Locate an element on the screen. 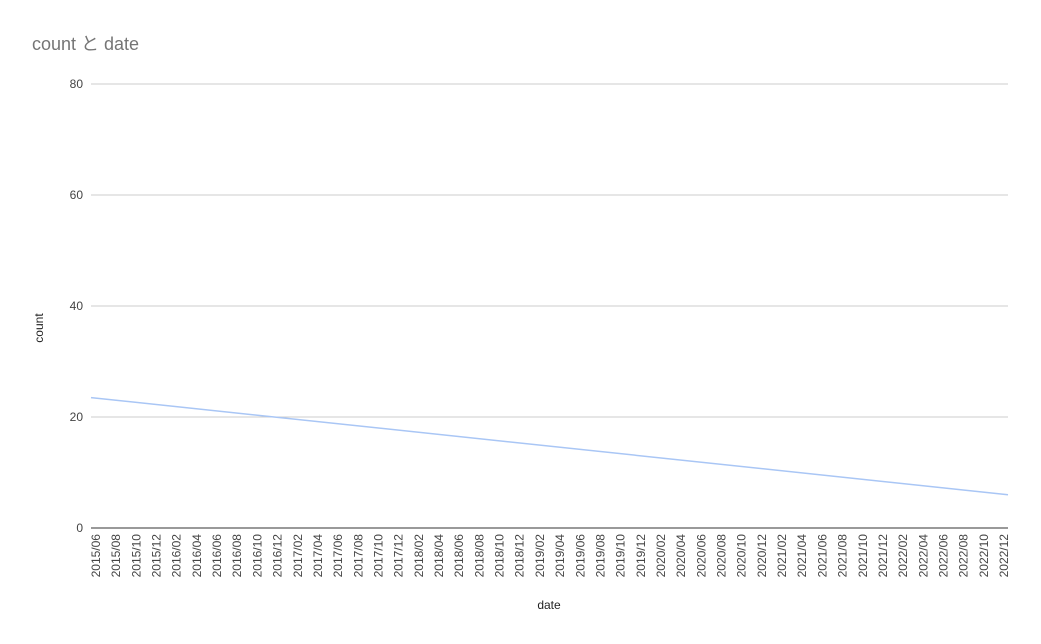 The height and width of the screenshot is (644, 1041). x-tick-label: 2017/08 is located at coordinates (358, 556).